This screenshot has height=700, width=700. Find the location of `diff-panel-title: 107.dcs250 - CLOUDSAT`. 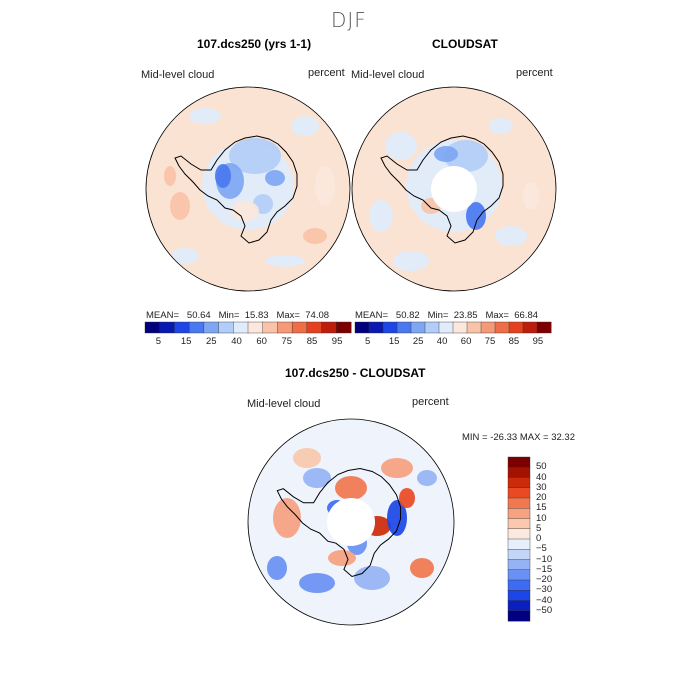

diff-panel-title: 107.dcs250 - CLOUDSAT is located at coordinates (355, 373).